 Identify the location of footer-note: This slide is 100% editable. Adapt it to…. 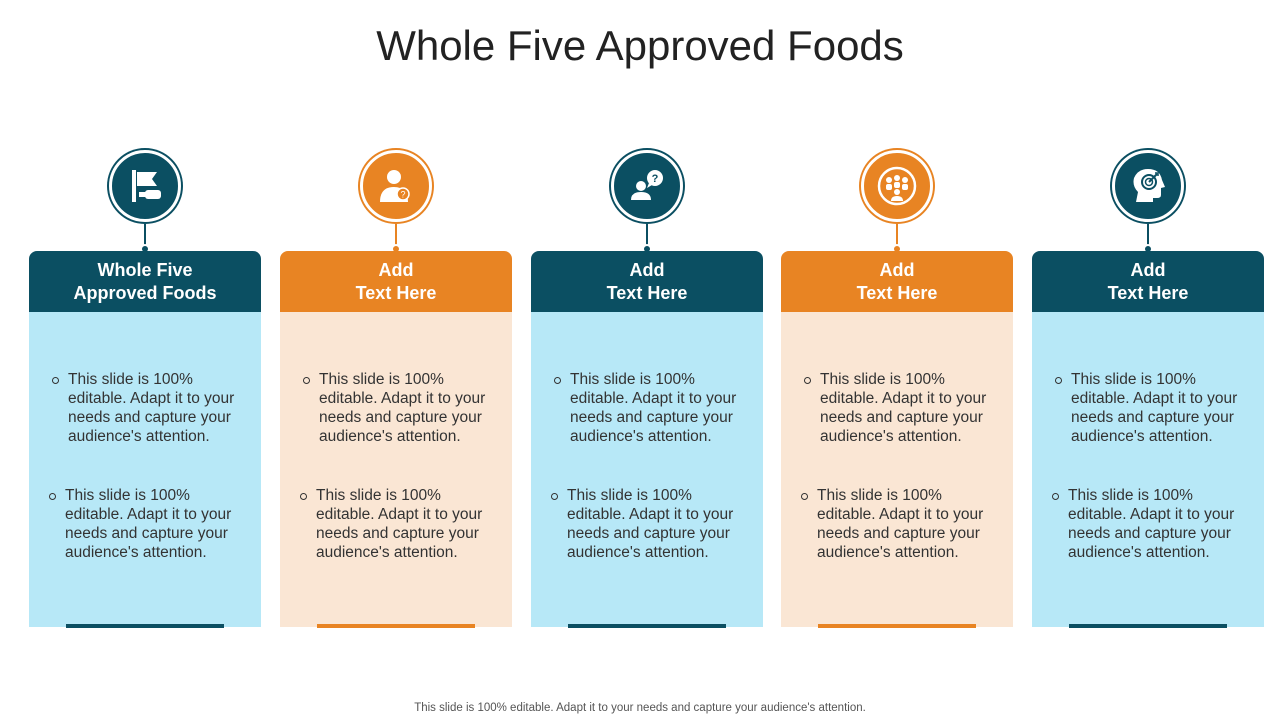
(640, 708).